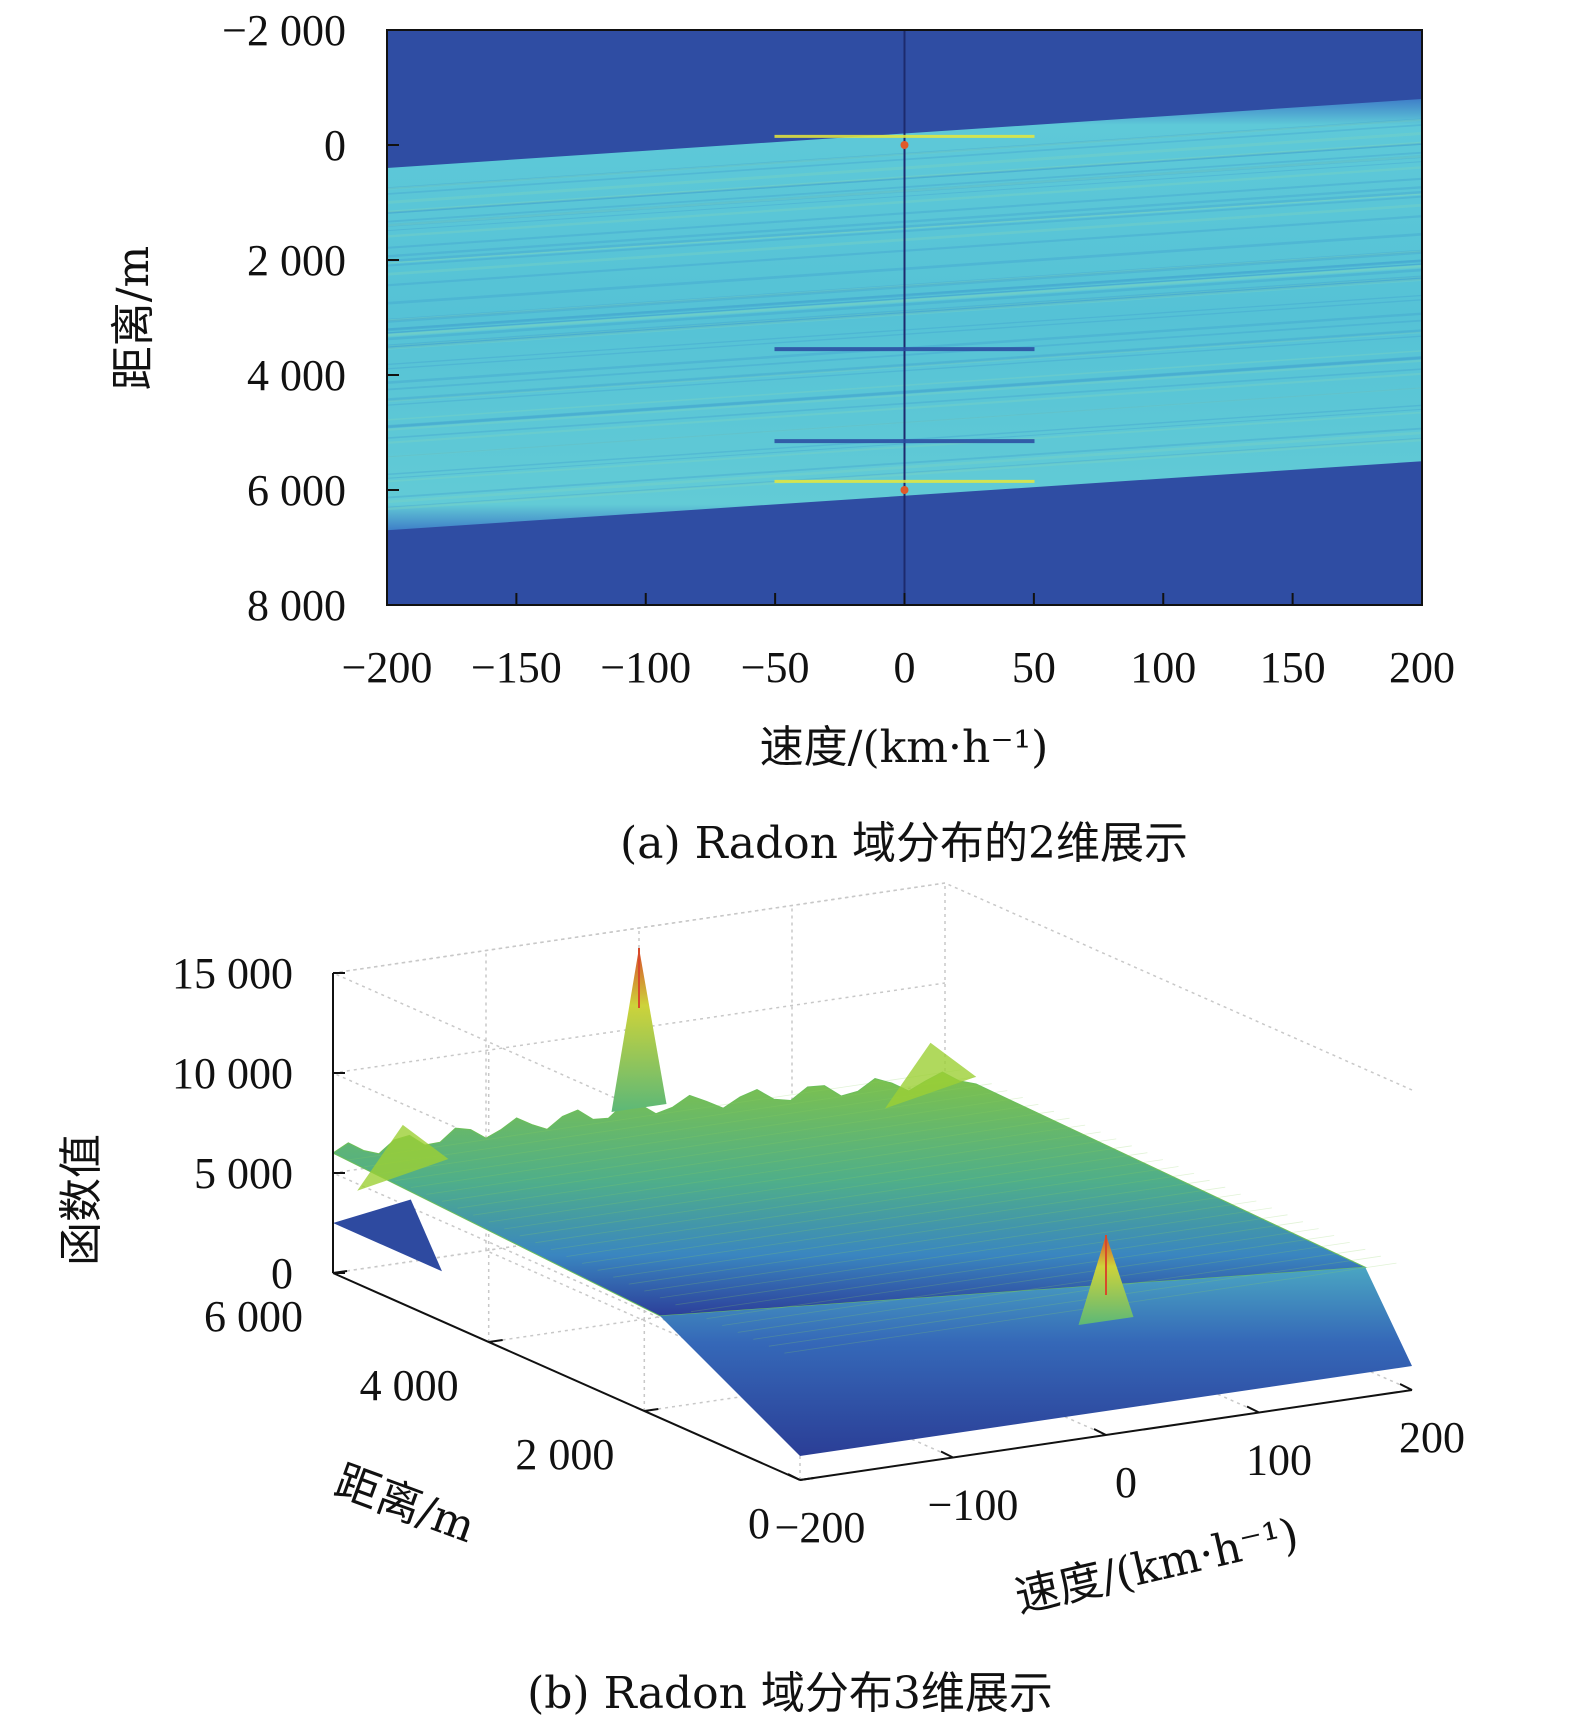 The image size is (1575, 1728). What do you see at coordinates (904, 314) in the screenshot?
I see `heatmap-features` at bounding box center [904, 314].